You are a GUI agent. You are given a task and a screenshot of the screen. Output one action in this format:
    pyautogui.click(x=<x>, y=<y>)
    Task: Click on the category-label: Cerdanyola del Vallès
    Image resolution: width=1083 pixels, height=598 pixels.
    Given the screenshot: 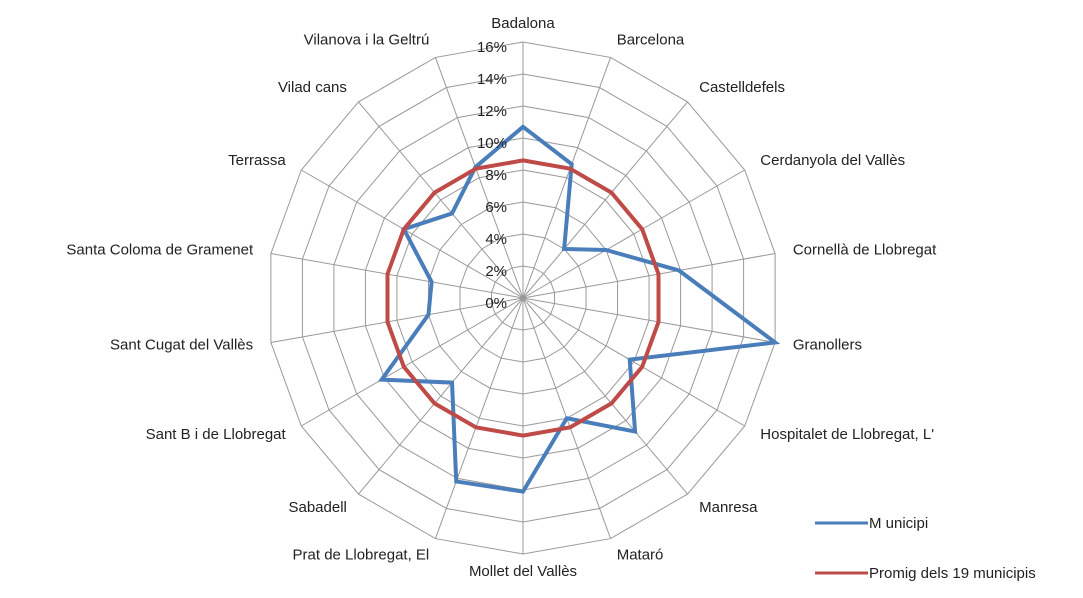 What is the action you would take?
    pyautogui.click(x=832, y=160)
    